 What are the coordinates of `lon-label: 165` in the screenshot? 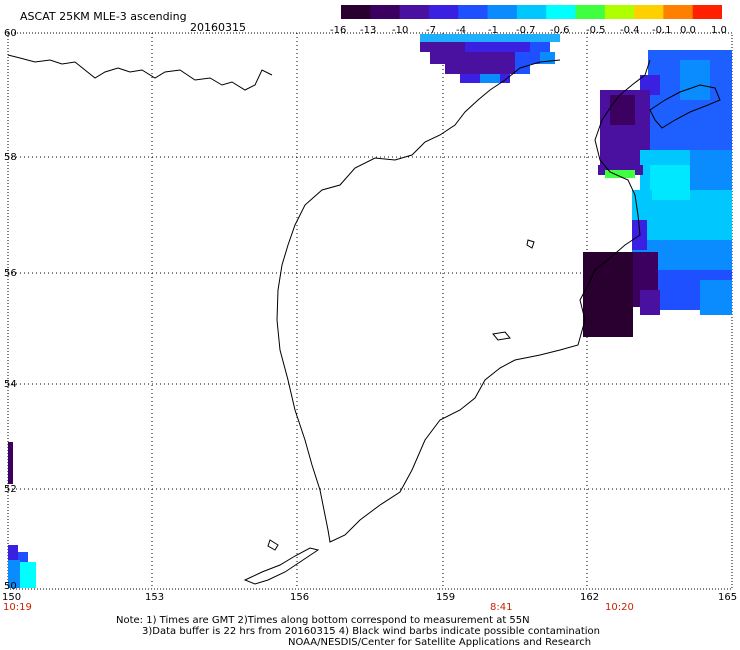 It's located at (728, 597).